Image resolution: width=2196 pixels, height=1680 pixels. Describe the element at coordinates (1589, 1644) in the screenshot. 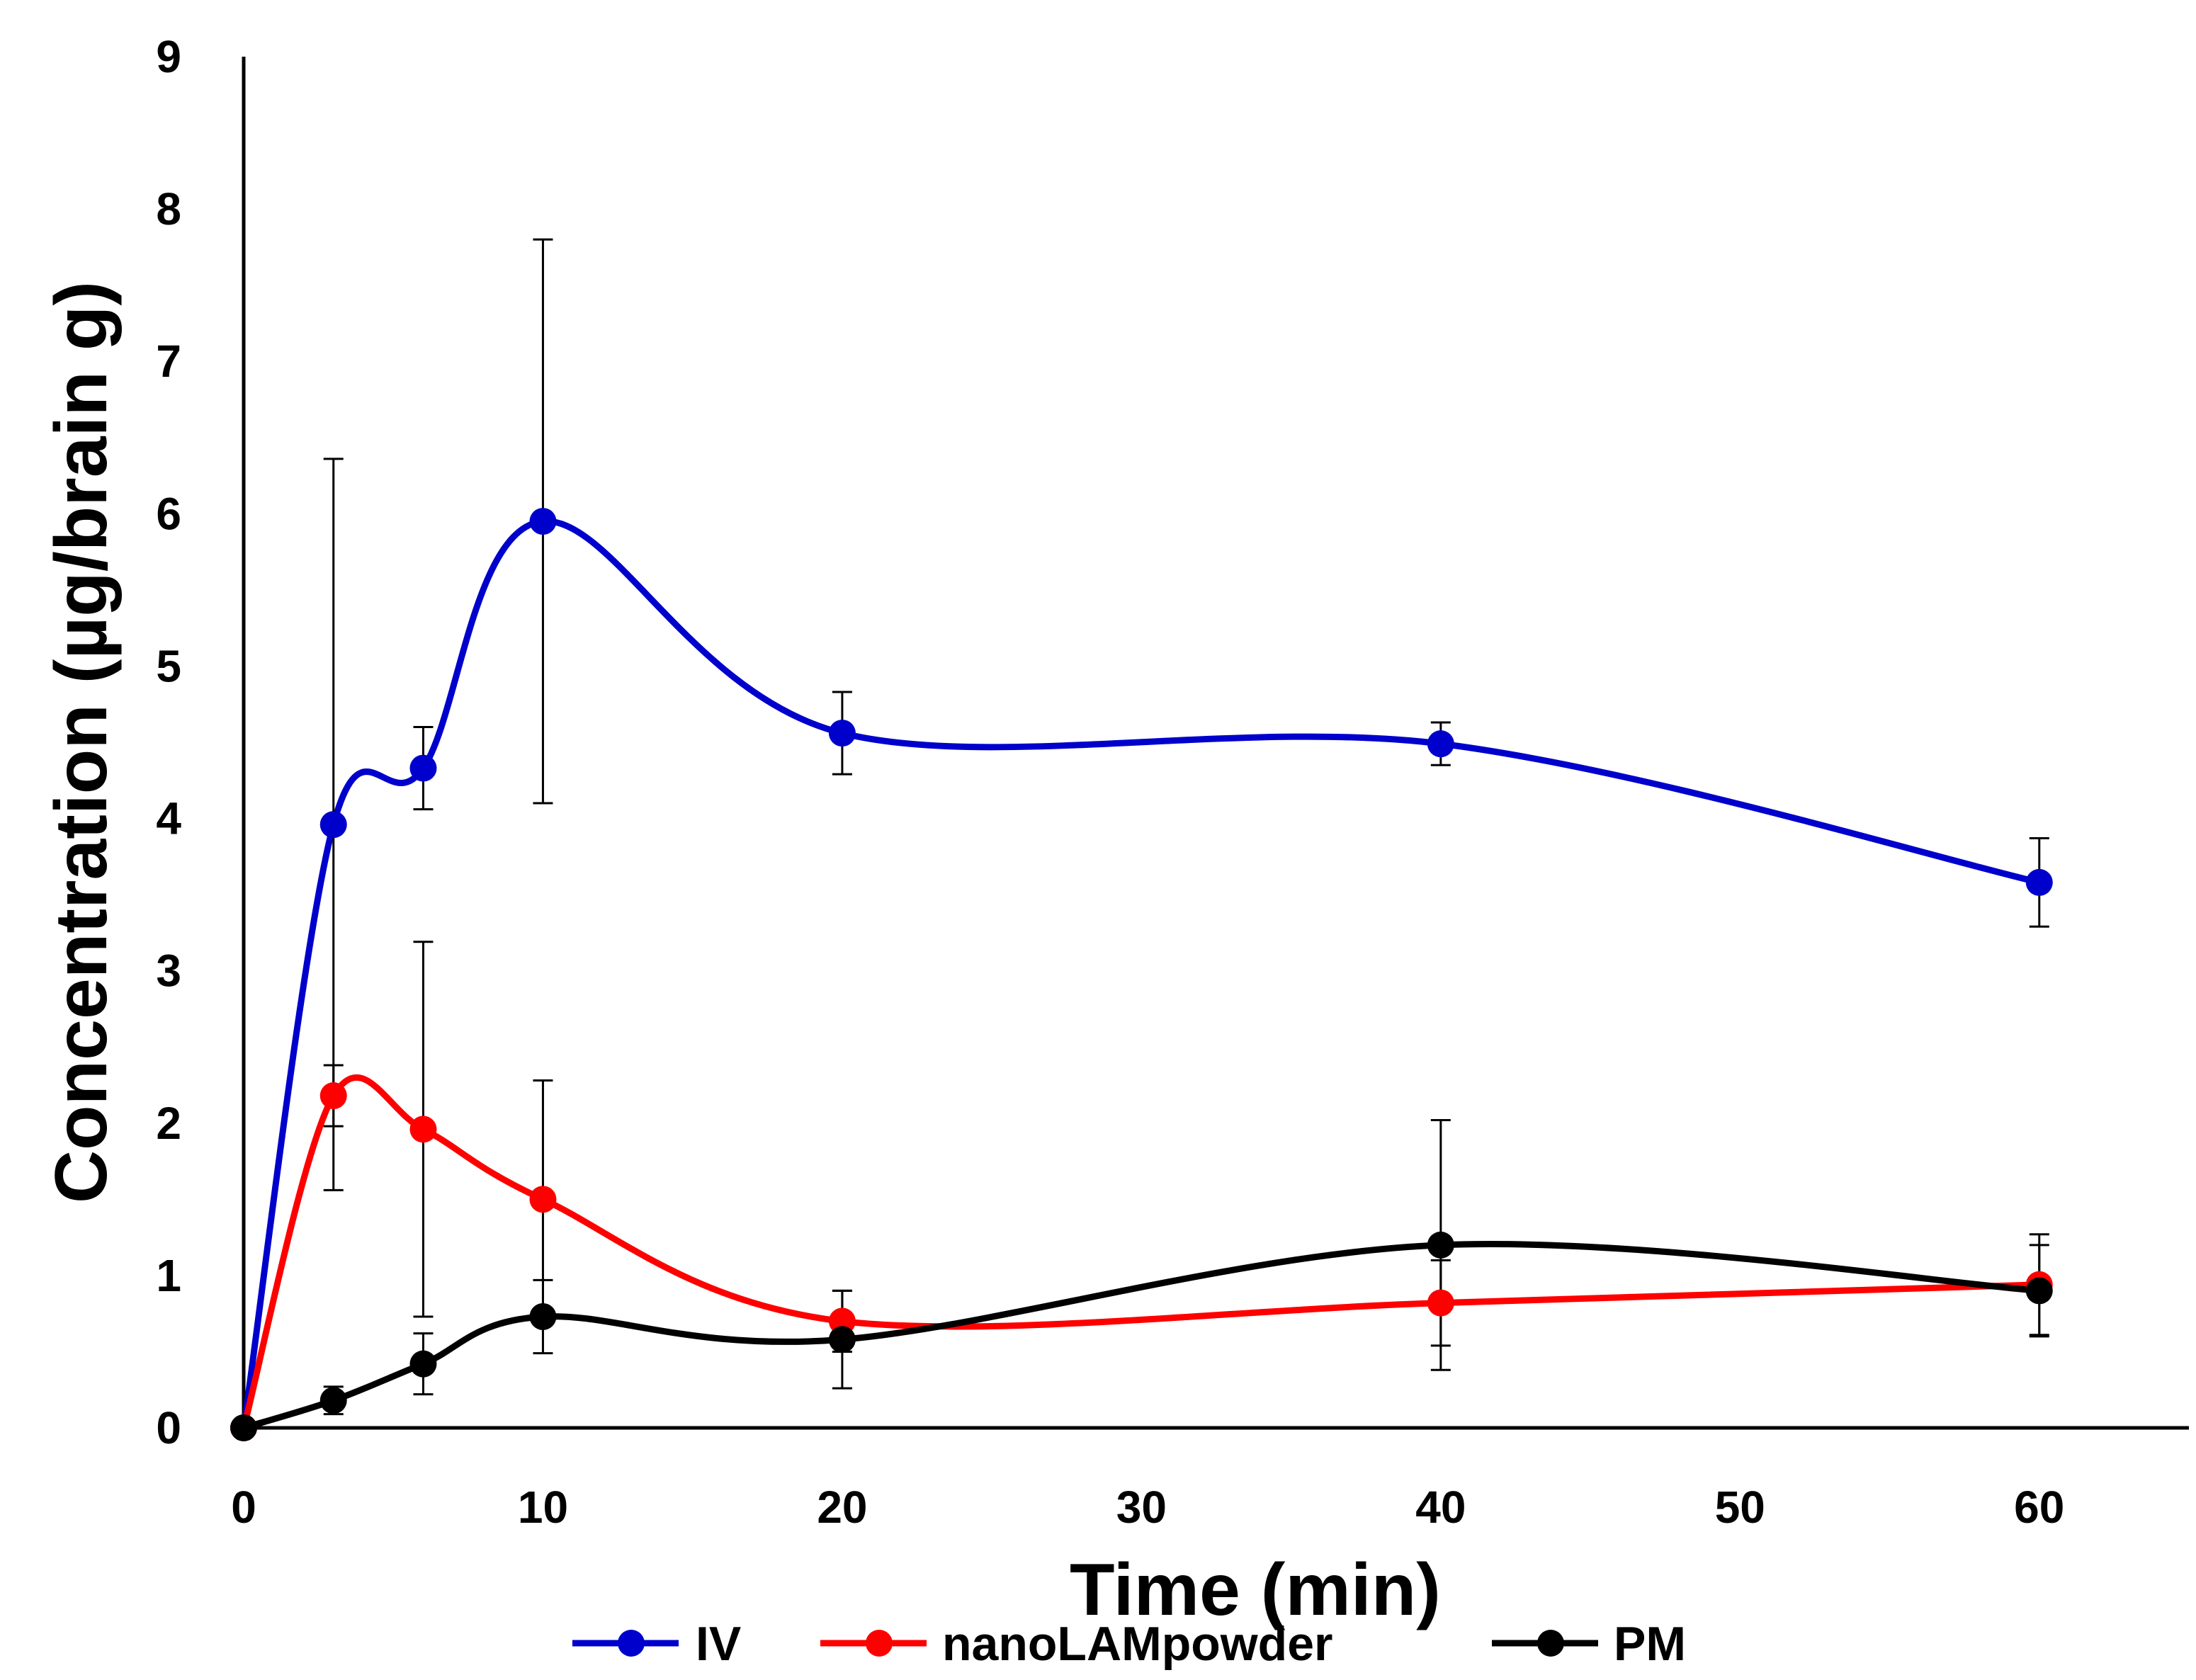

I see `legend-item-pm: PM` at that location.